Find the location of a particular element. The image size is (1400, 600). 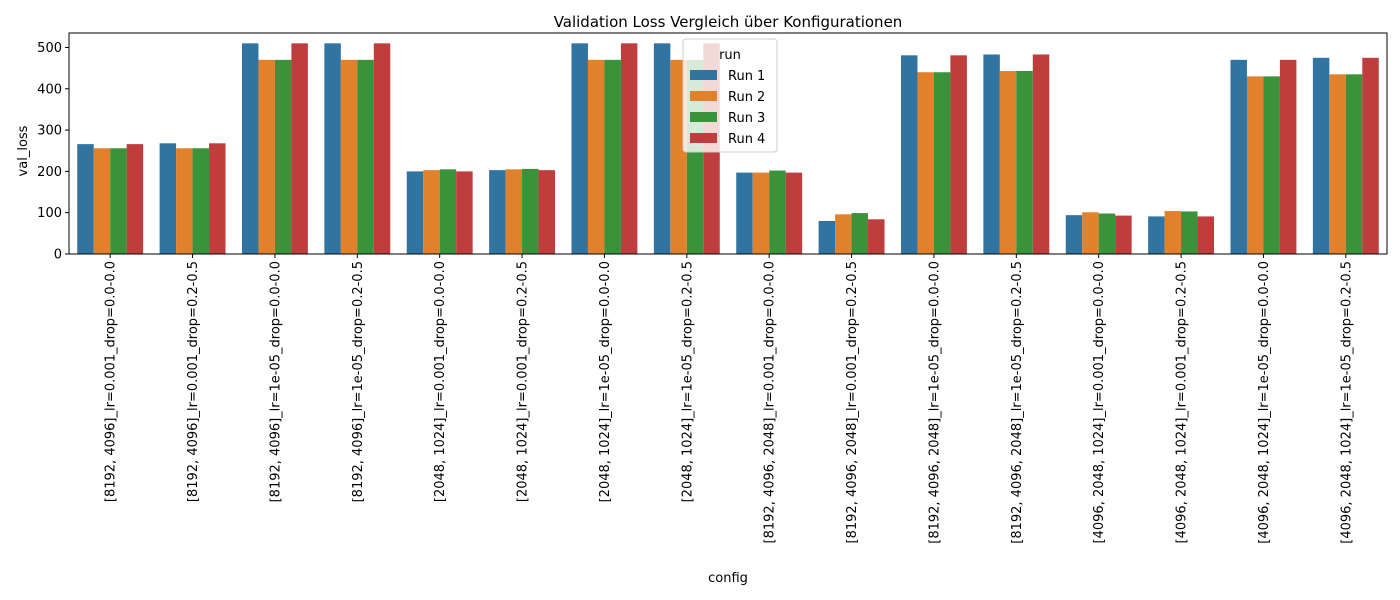

y-axis-label: val_loss is located at coordinates (23, 150).